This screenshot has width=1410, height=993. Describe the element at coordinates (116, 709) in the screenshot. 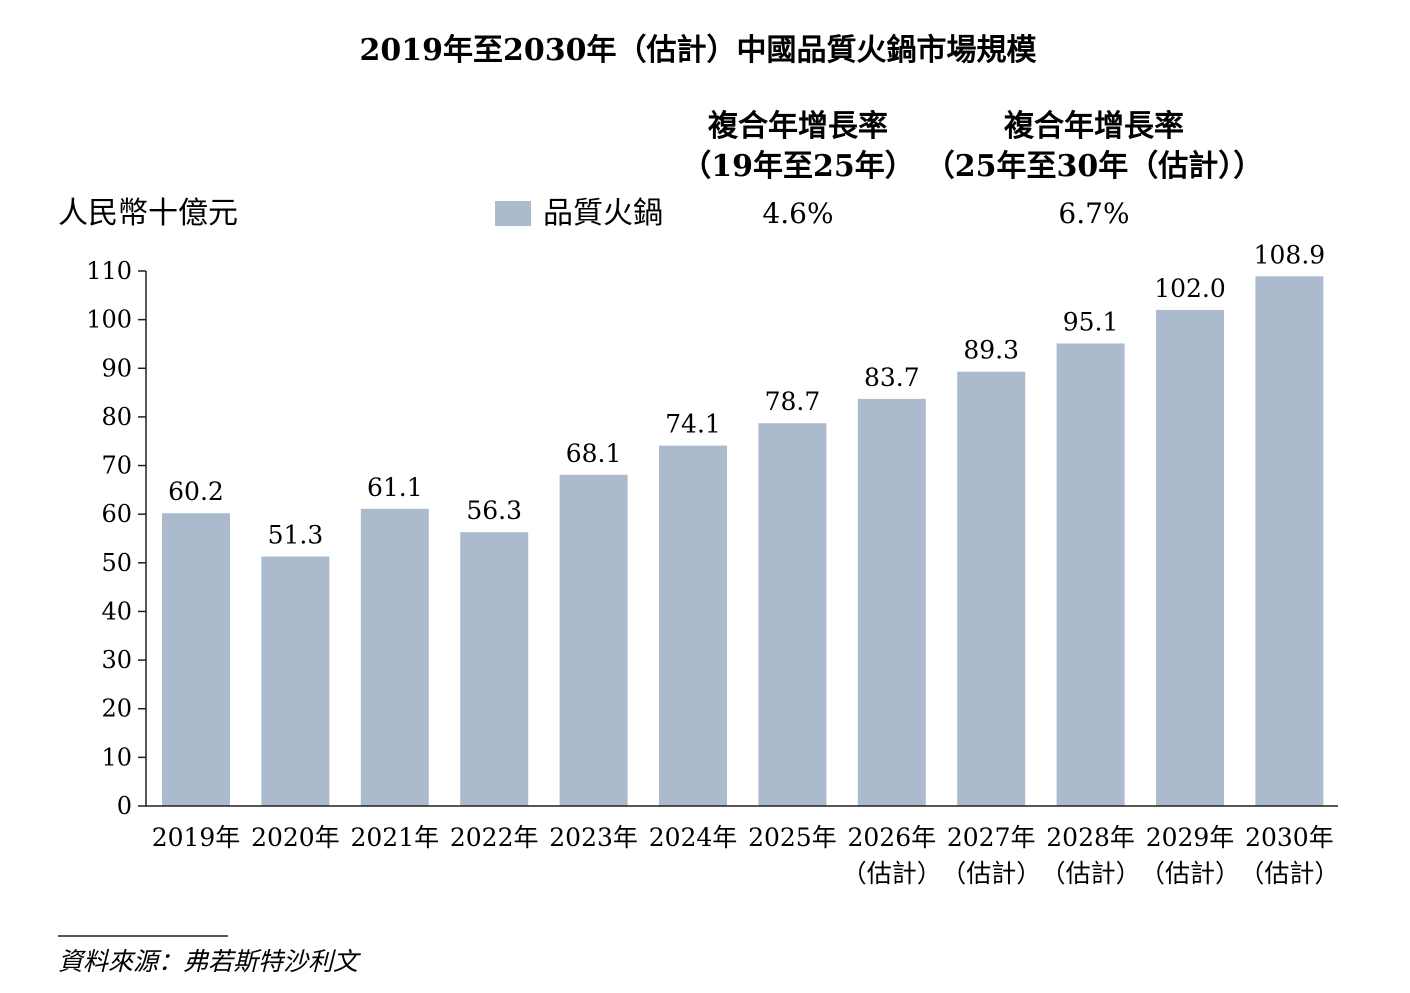

I see `y-tick-label: 20` at that location.